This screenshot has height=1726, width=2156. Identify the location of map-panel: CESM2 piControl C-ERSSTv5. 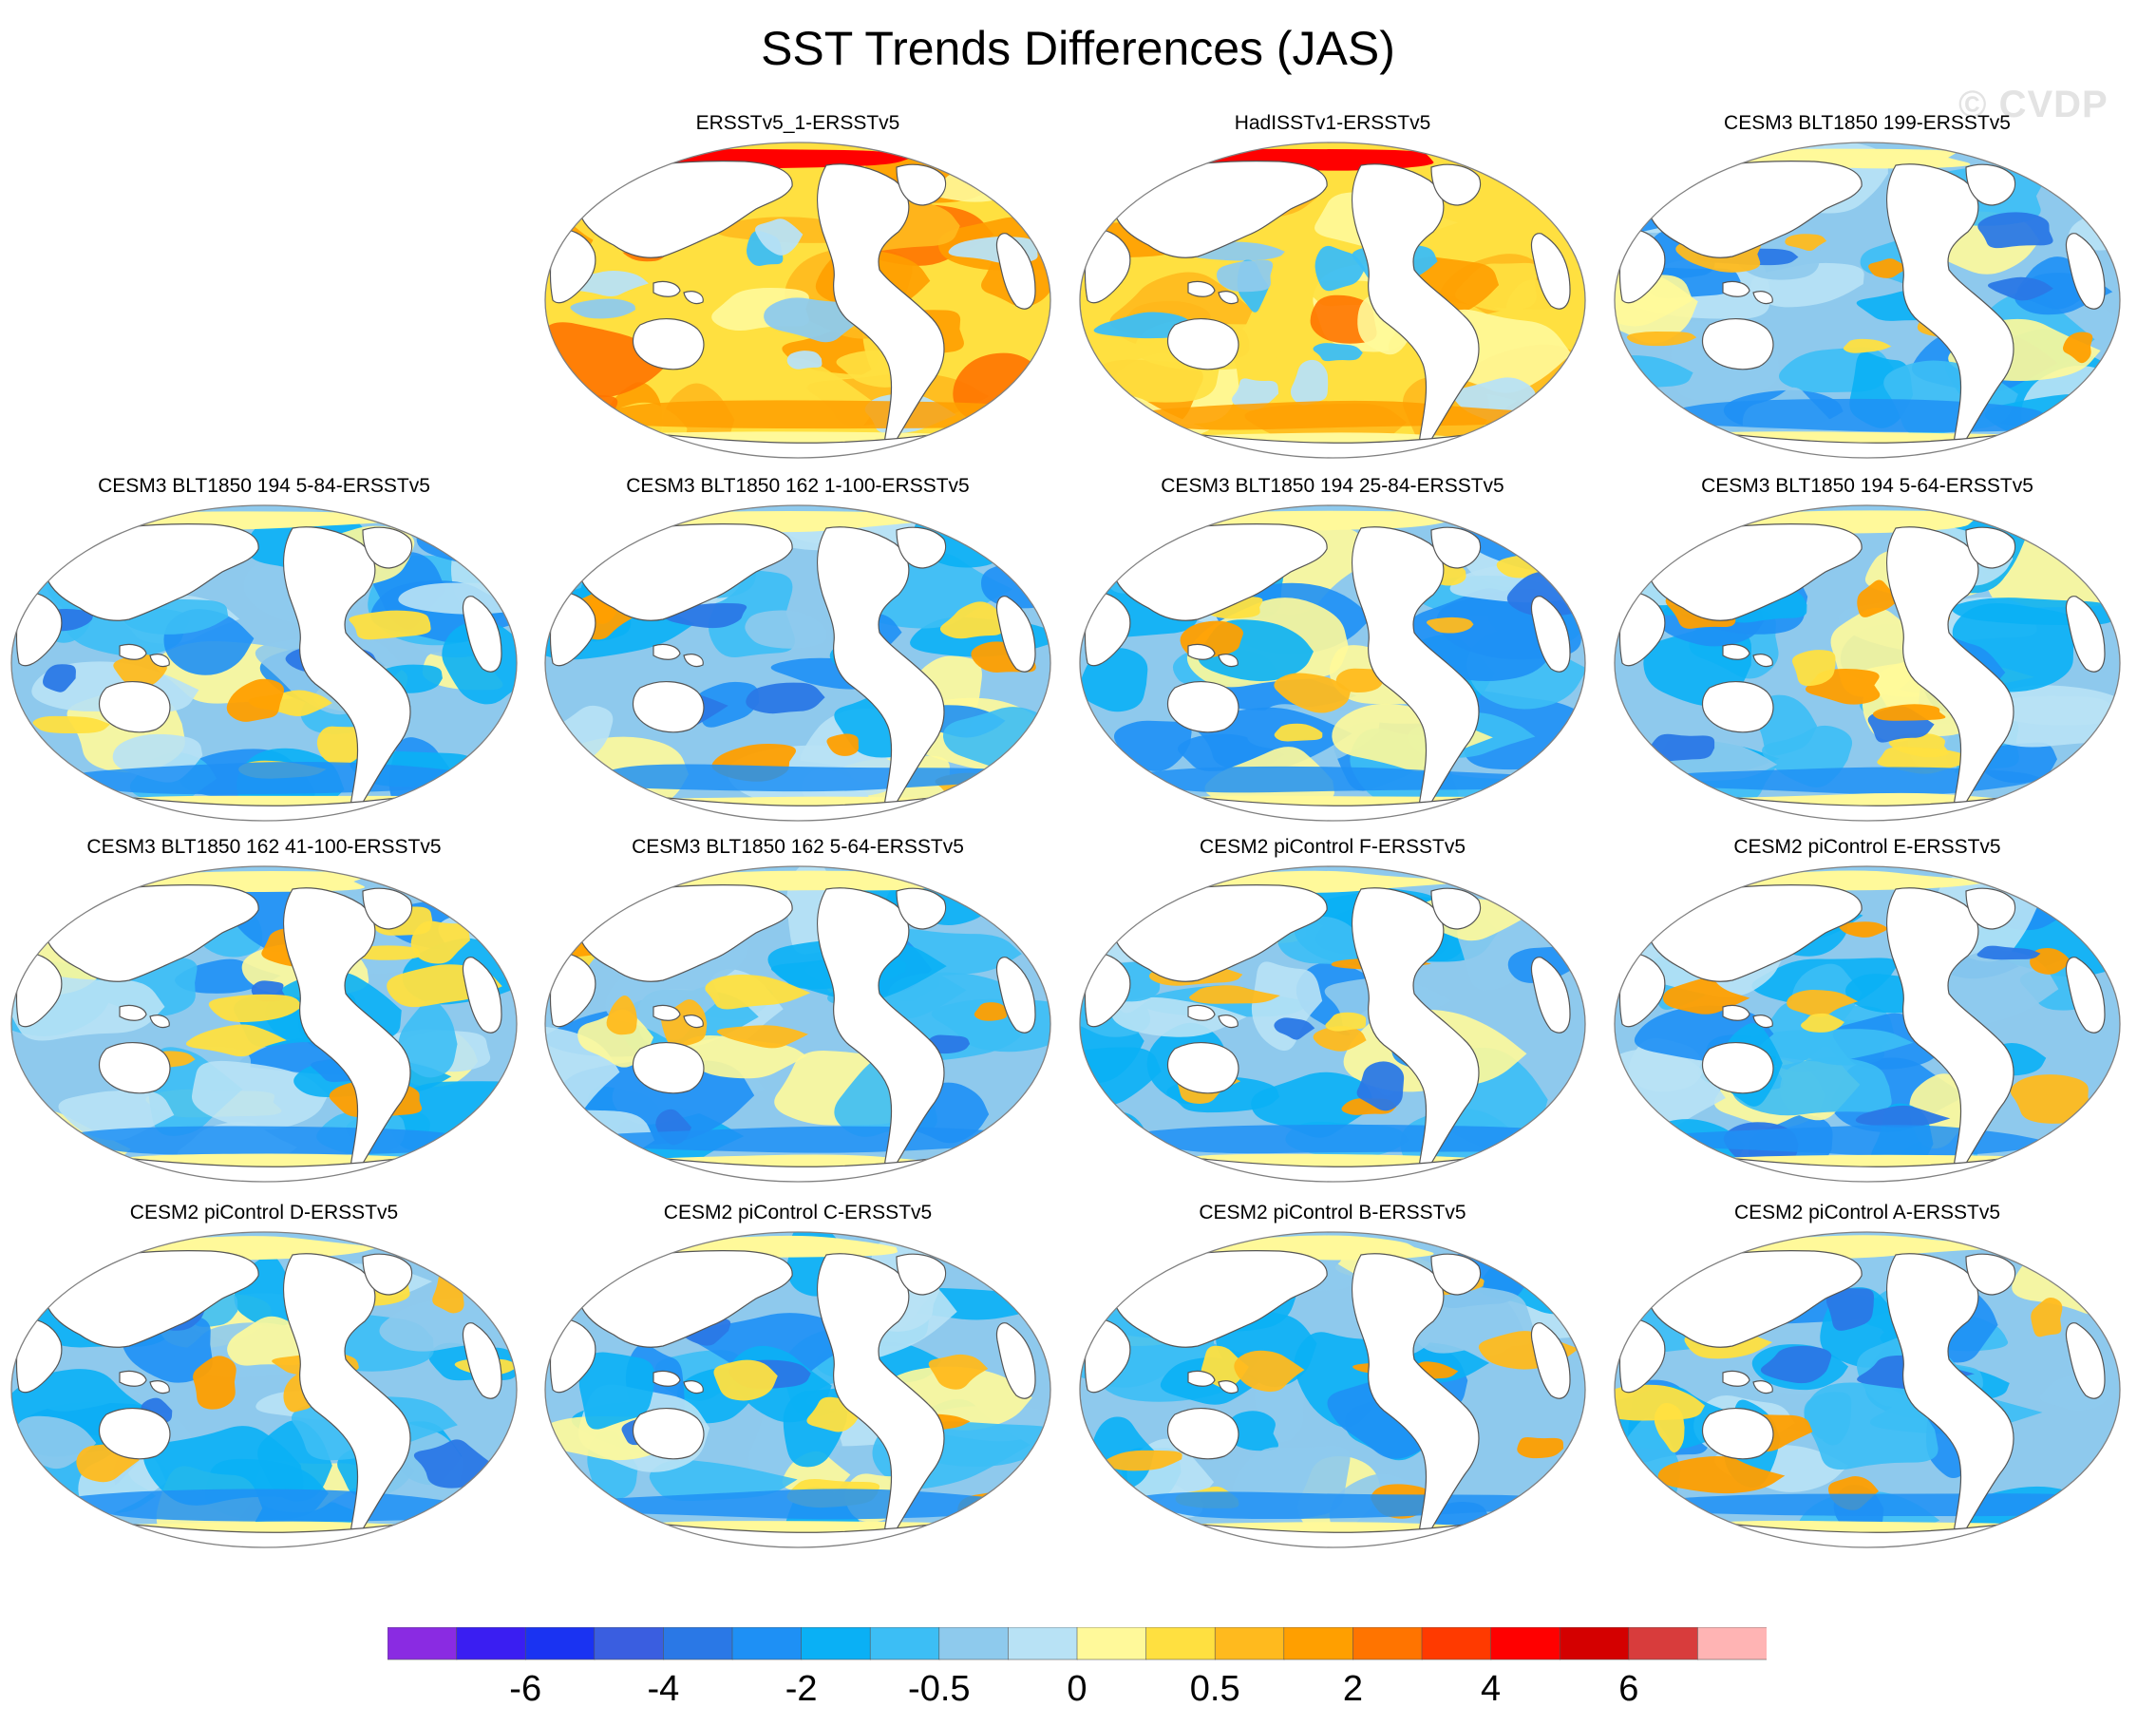
(797, 1380).